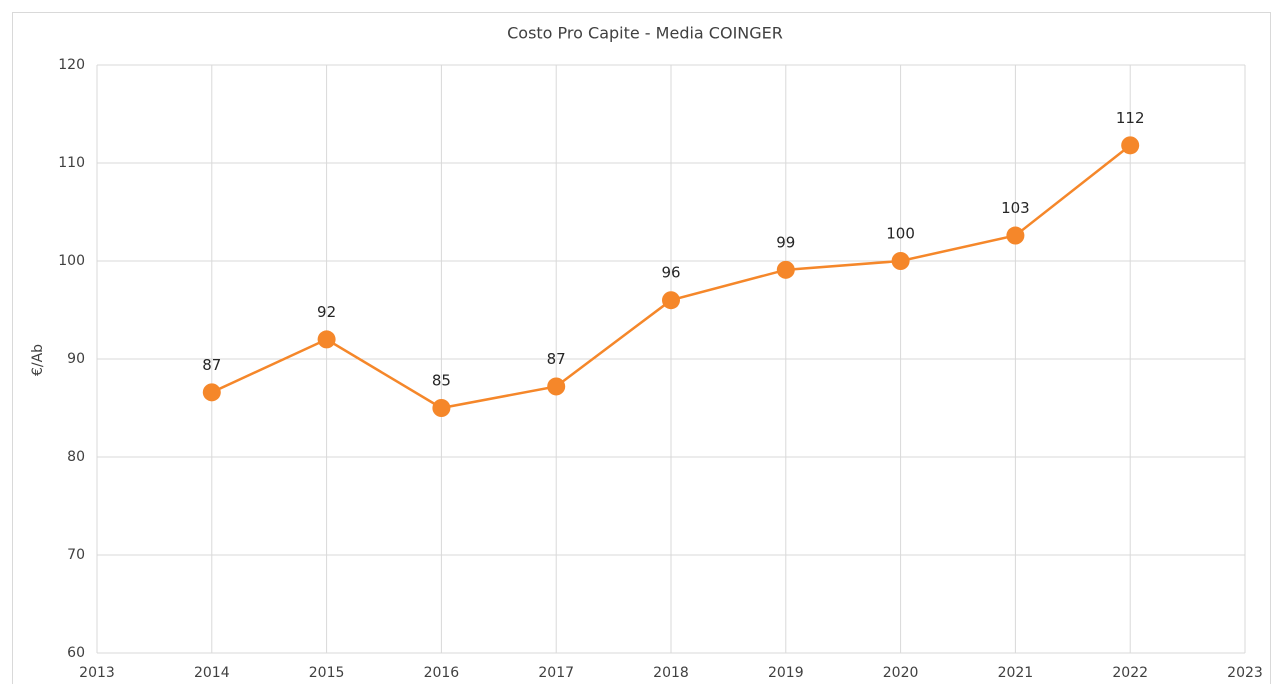  Describe the element at coordinates (645, 33) in the screenshot. I see `chart-title: Costo Pro Capite - Media COINGER` at that location.